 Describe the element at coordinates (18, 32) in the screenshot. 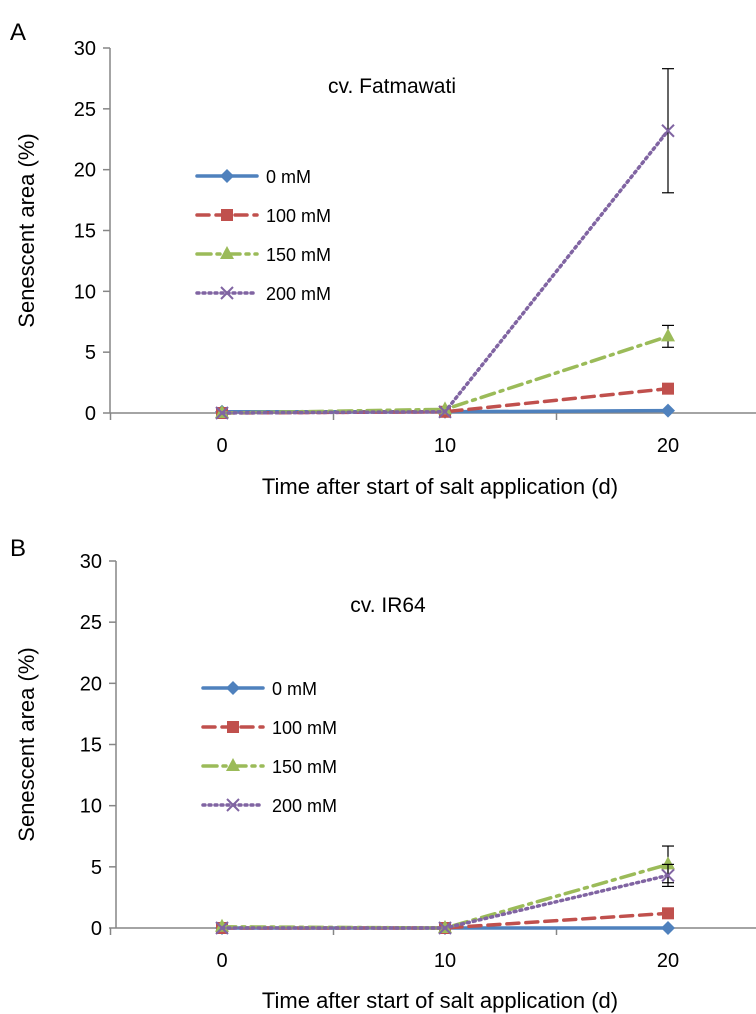

I see `panel-letter: A` at that location.